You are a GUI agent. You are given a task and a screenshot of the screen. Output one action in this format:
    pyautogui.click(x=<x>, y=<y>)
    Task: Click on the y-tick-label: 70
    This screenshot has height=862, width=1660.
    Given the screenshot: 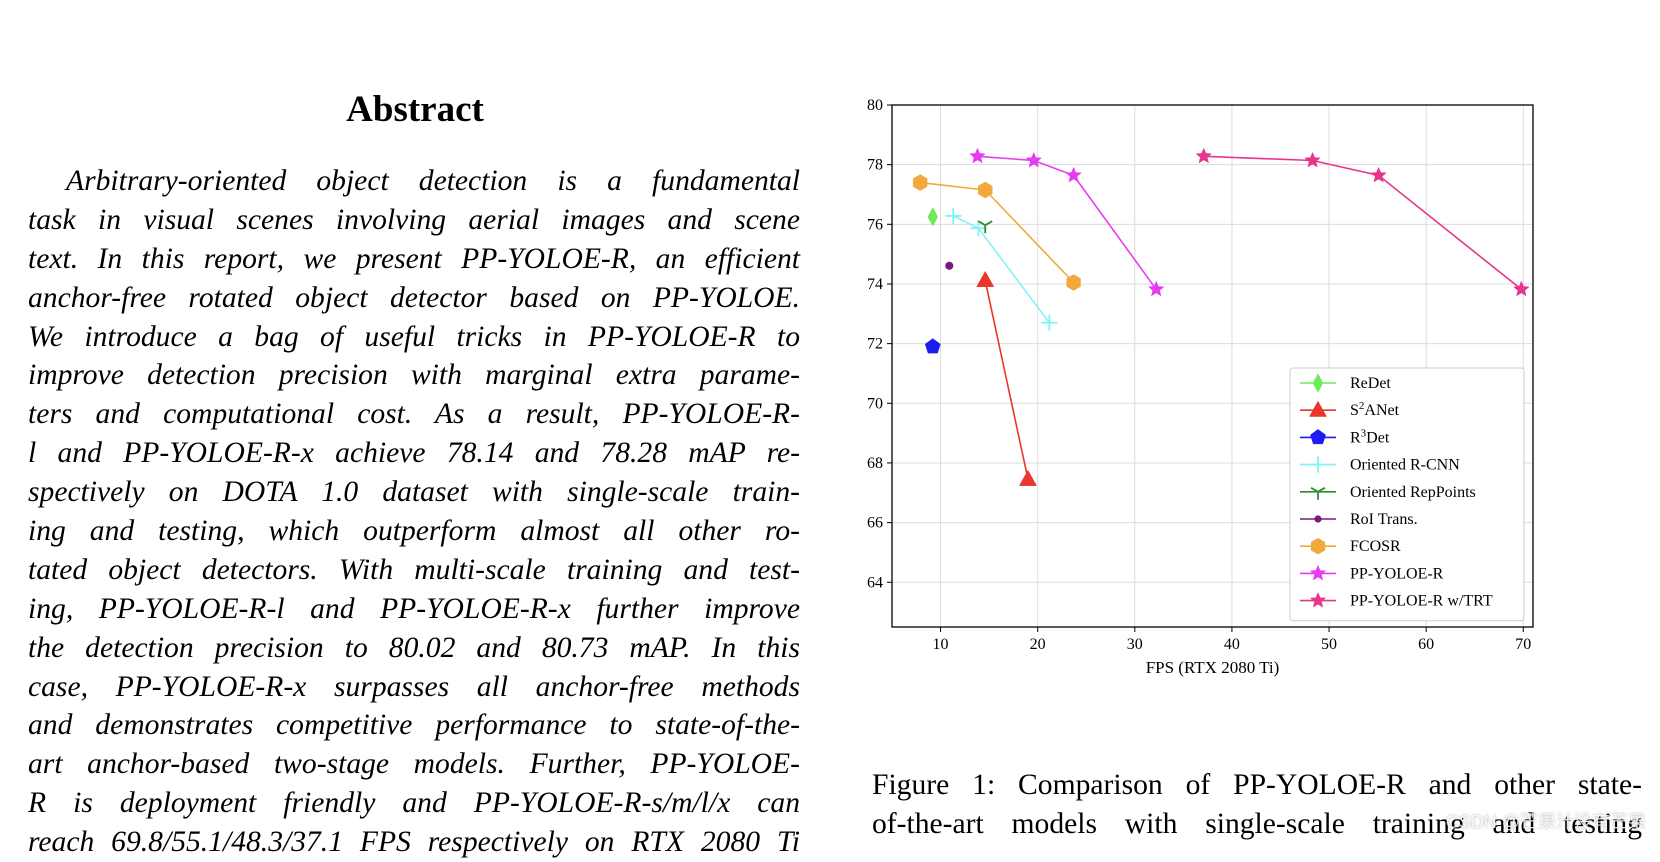 What is the action you would take?
    pyautogui.click(x=875, y=403)
    